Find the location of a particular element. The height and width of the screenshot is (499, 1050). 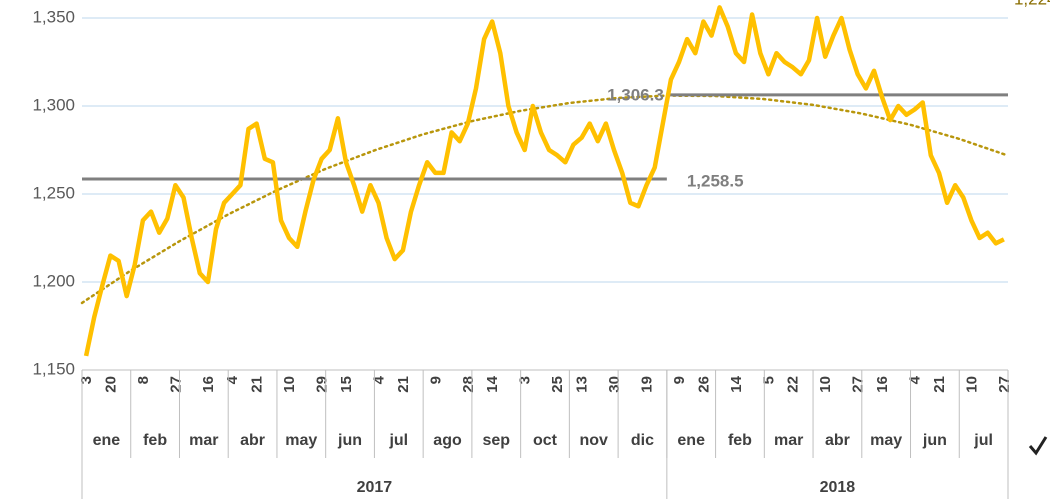

check-icon is located at coordinates (1038, 446).